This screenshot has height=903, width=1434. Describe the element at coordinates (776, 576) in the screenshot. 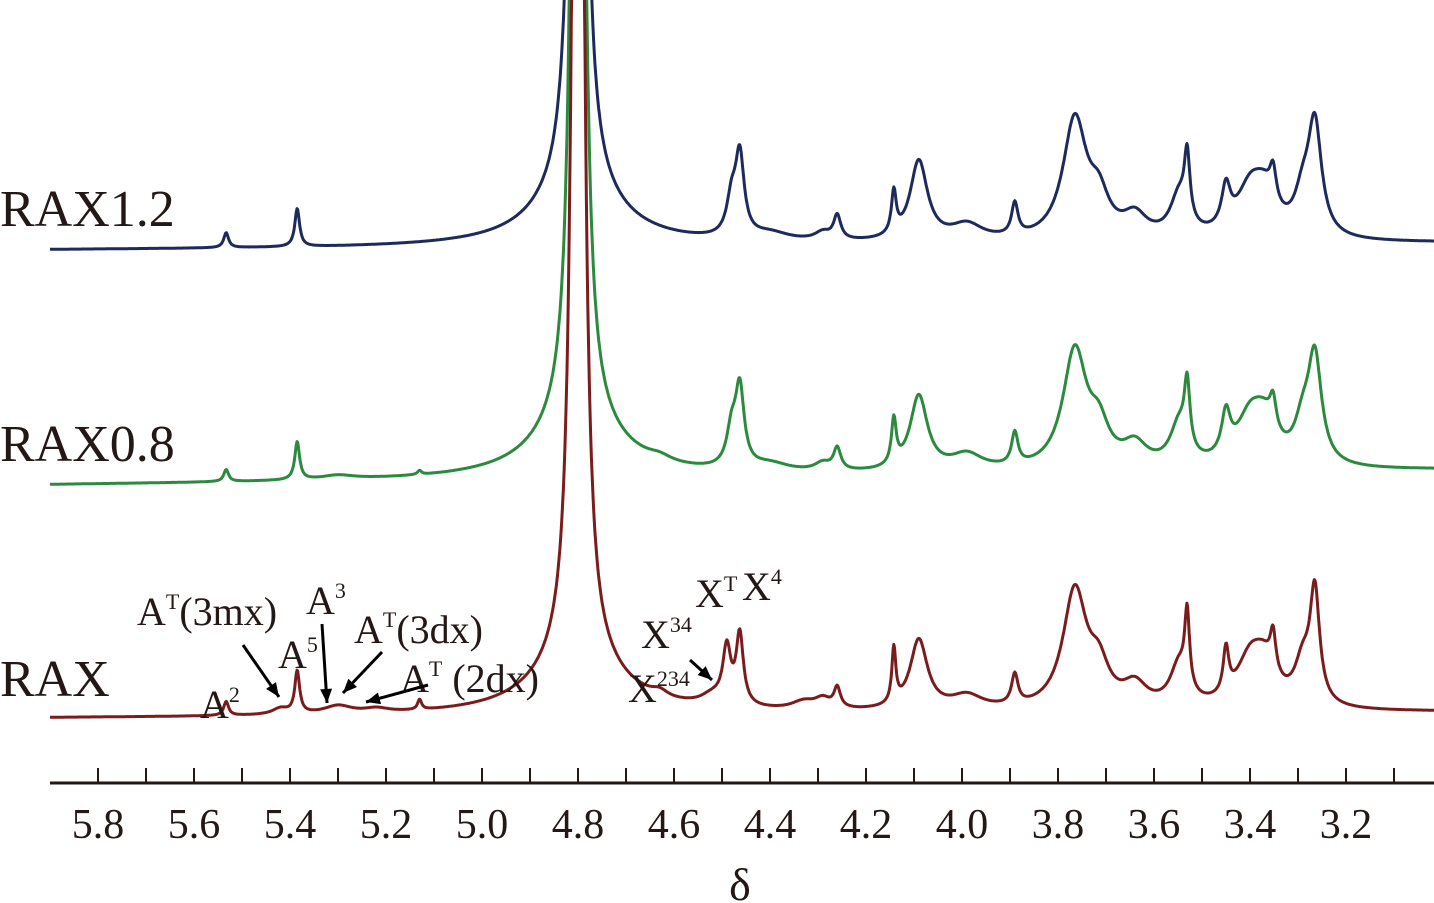

I see `annotation-sup: 4` at that location.